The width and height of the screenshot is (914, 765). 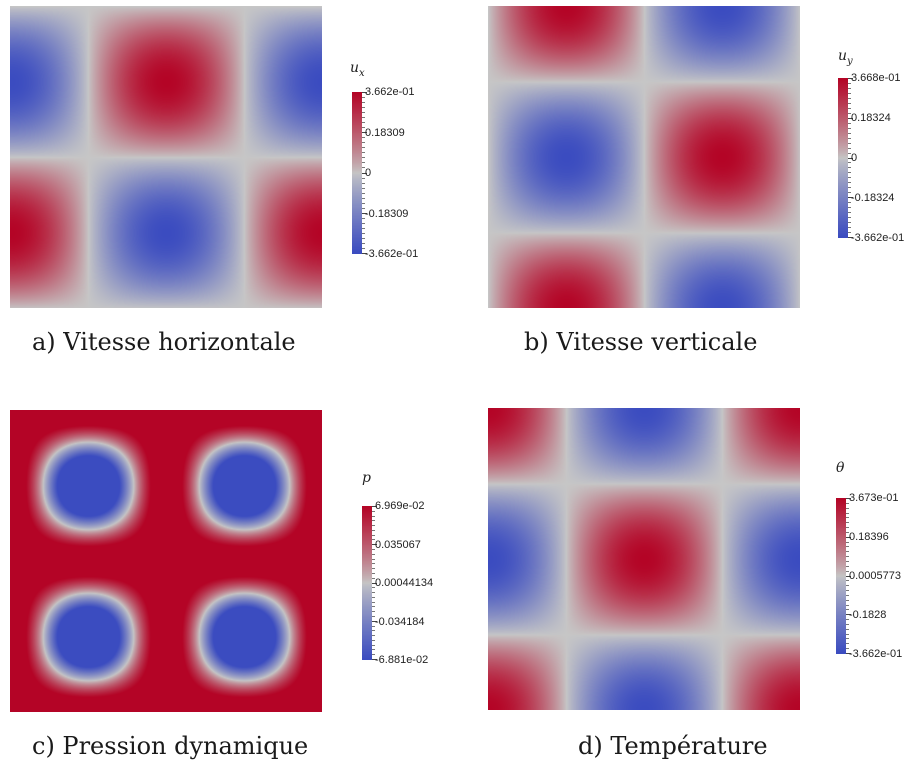 I want to click on caption-a: a) Vitesse horizontale, so click(x=164, y=342).